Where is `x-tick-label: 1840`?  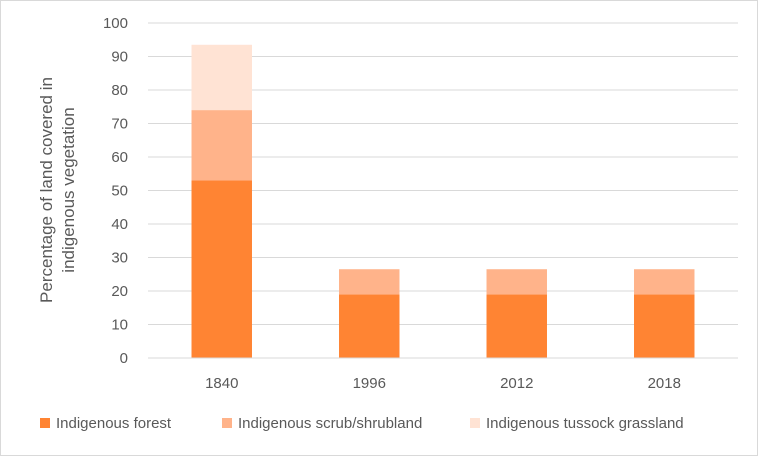 x-tick-label: 1840 is located at coordinates (221, 383).